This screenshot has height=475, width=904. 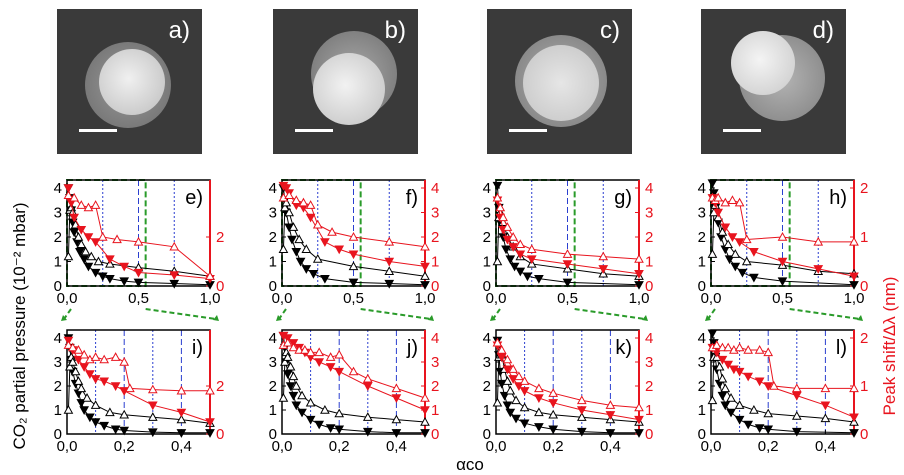 I want to click on image-label: a), so click(x=179, y=30).